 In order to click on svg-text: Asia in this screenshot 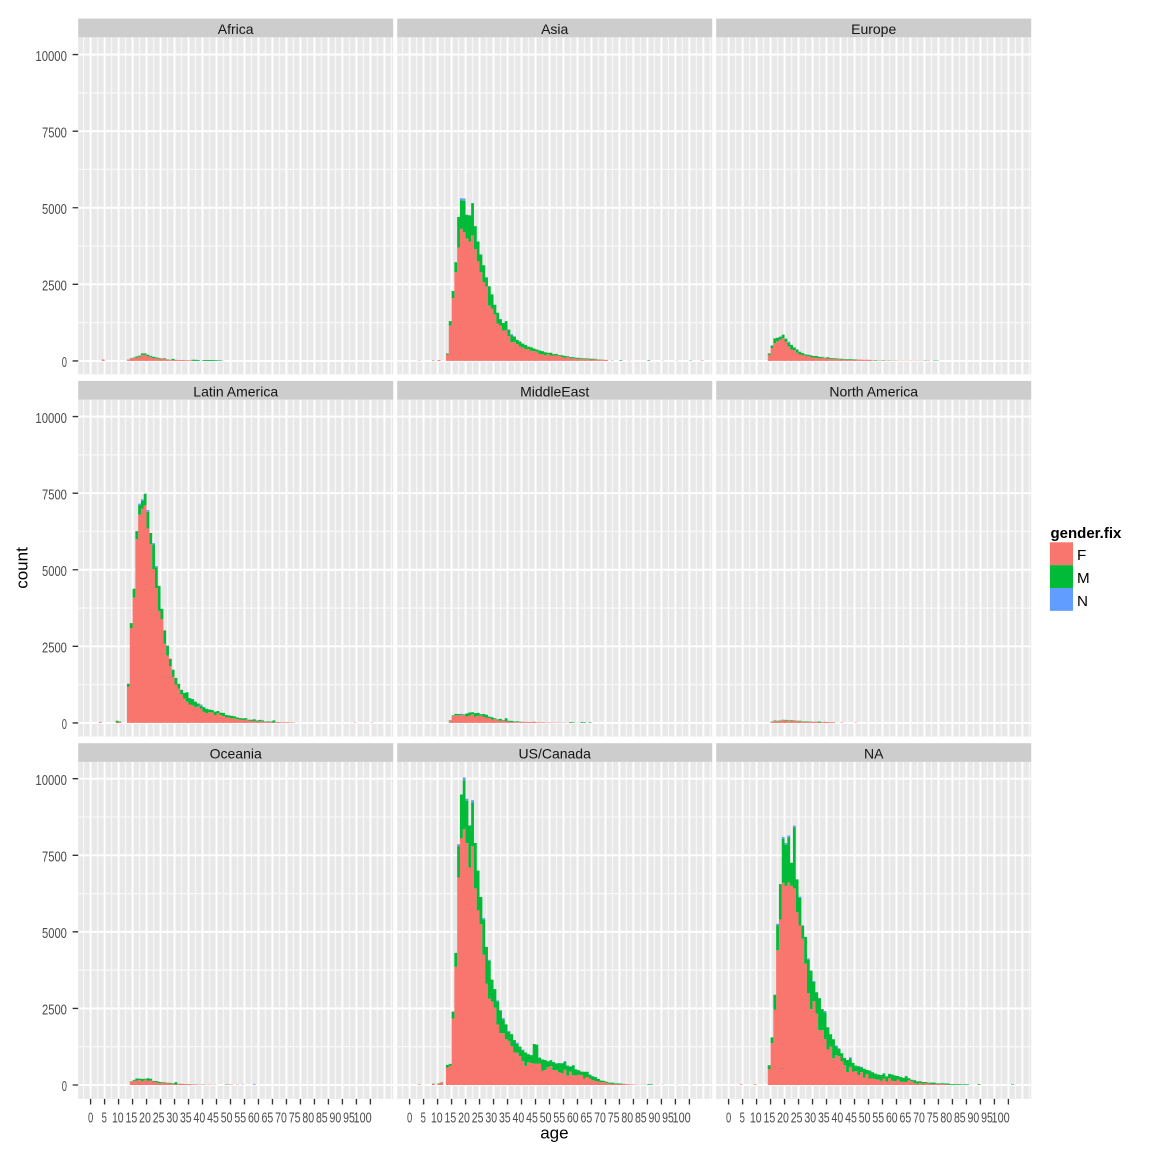, I will do `click(554, 29)`.